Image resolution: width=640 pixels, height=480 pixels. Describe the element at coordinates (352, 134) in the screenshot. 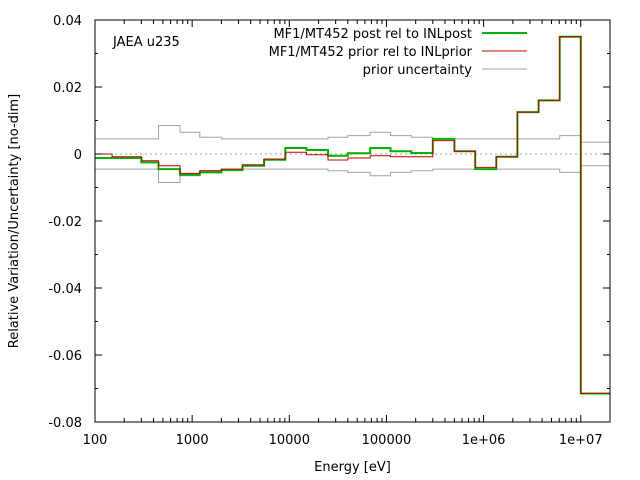

I see `series-prior-uncertainty-line` at that location.